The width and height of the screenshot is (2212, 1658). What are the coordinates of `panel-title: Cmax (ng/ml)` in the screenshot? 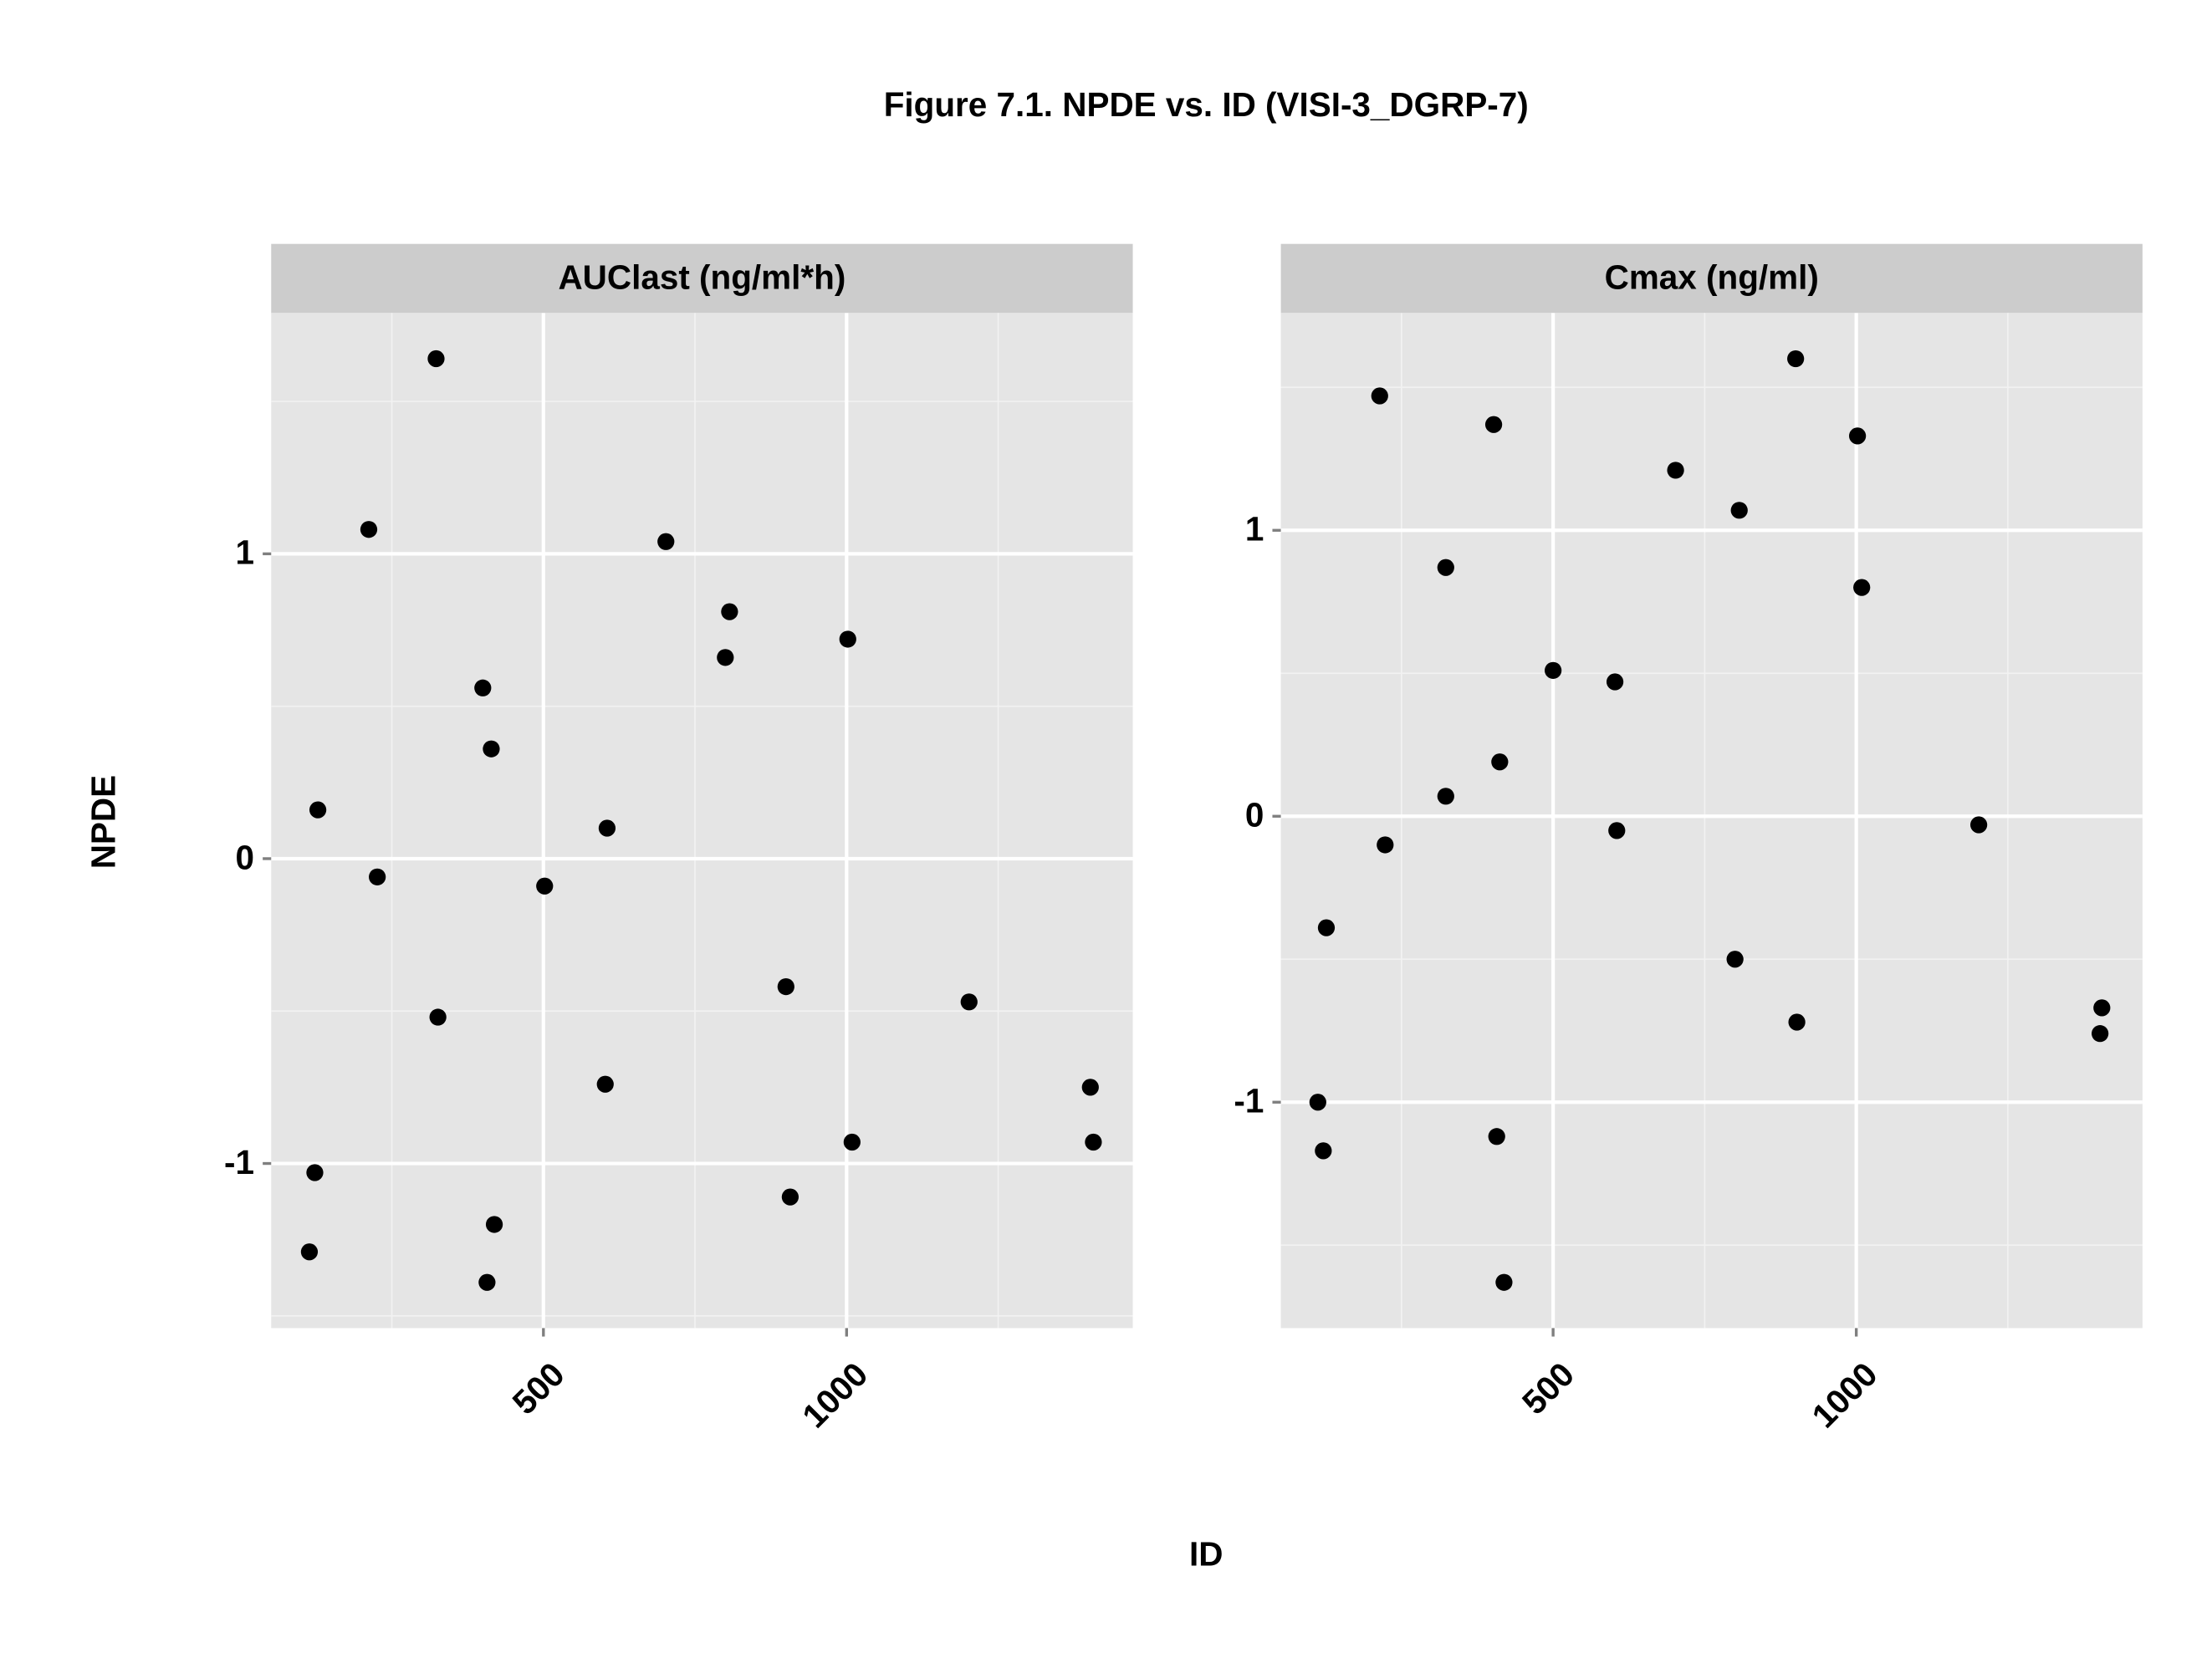 It's located at (1712, 277).